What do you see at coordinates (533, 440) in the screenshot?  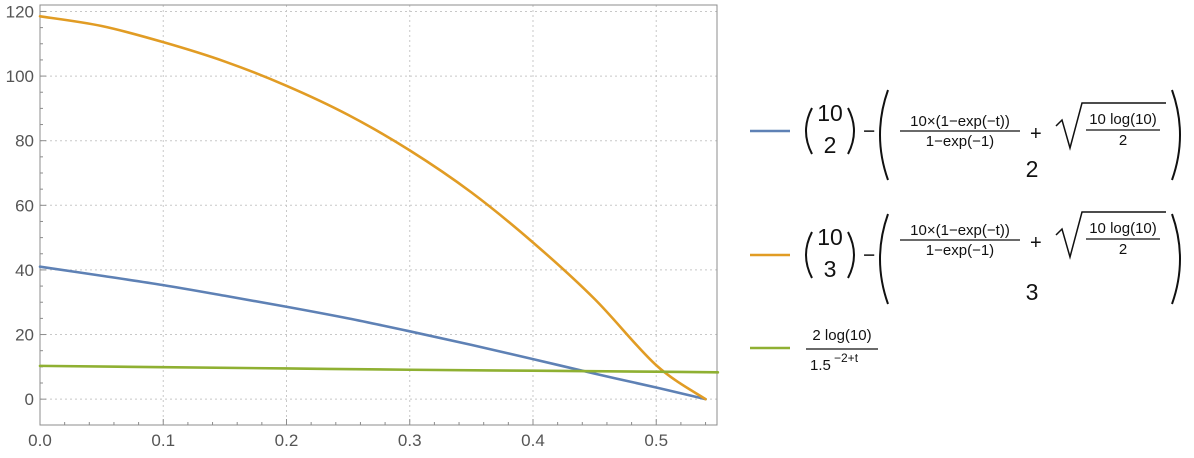 I see `x-tick-label: 0.4` at bounding box center [533, 440].